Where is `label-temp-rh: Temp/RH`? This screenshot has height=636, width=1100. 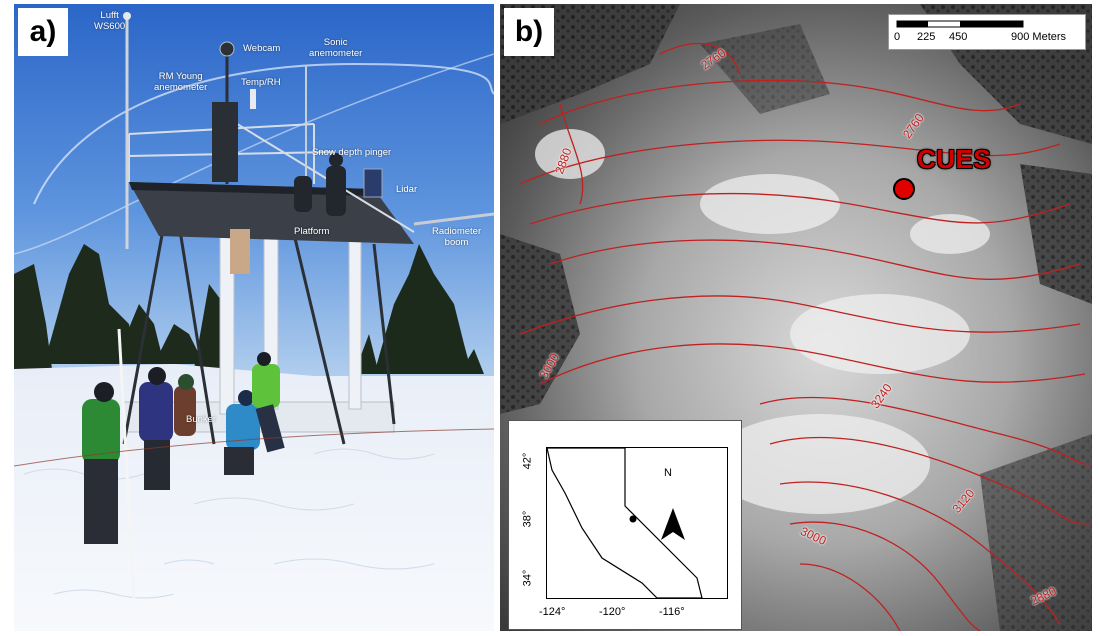
label-temp-rh: Temp/RH is located at coordinates (261, 82).